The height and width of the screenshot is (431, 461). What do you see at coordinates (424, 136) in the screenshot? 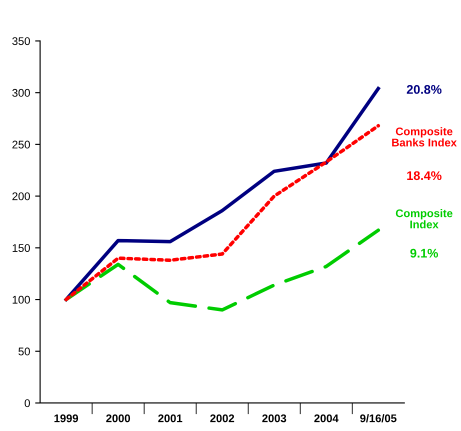
I see `series-label: Composite Banks Index` at bounding box center [424, 136].